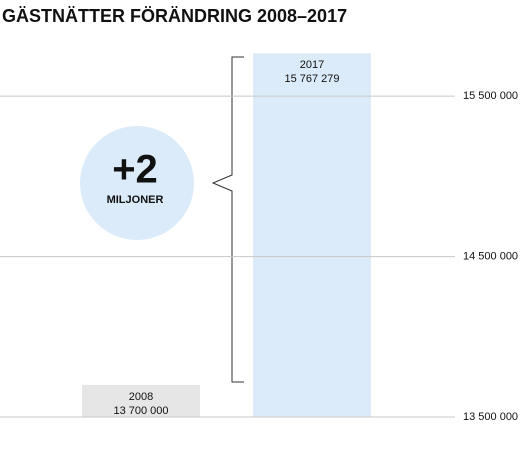 This screenshot has height=449, width=525. I want to click on y-tick-label: 14 500 000, so click(490, 256).